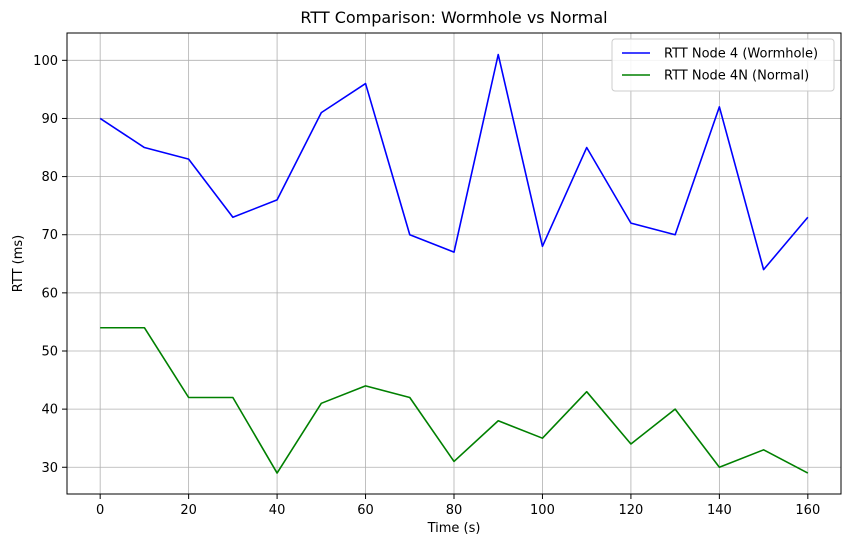 The height and width of the screenshot is (547, 850). I want to click on legend-label-2: RTT Node 4N (Normal), so click(736, 76).